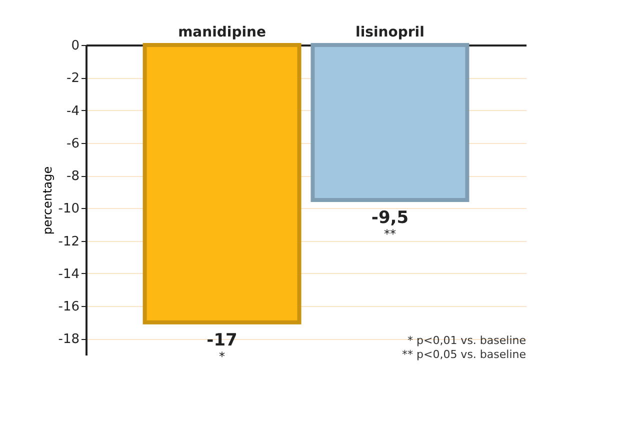 The width and height of the screenshot is (639, 434). Describe the element at coordinates (222, 356) in the screenshot. I see `annotation: *` at that location.